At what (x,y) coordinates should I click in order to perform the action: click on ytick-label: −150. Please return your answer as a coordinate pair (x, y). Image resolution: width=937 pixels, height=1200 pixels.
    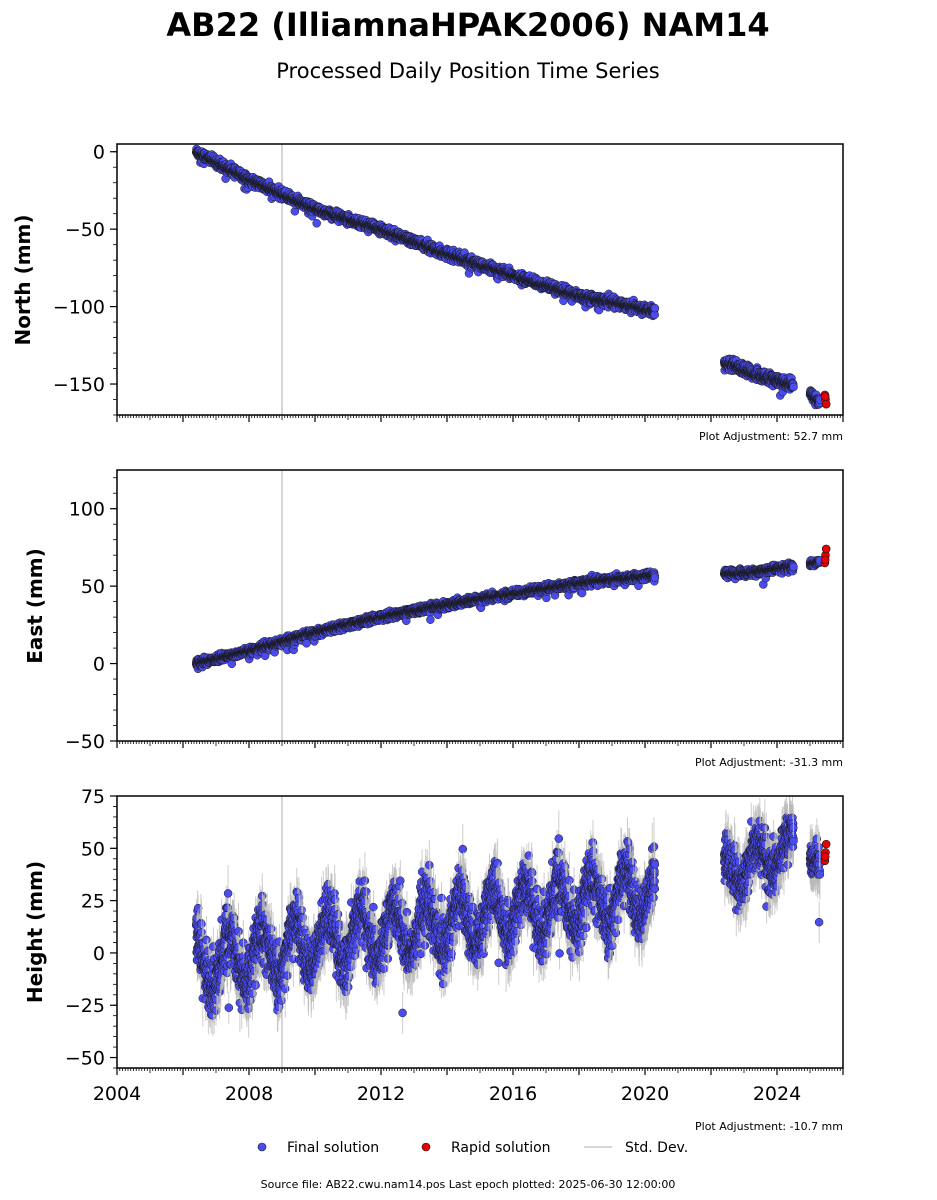
    Looking at the image, I should click on (79, 385).